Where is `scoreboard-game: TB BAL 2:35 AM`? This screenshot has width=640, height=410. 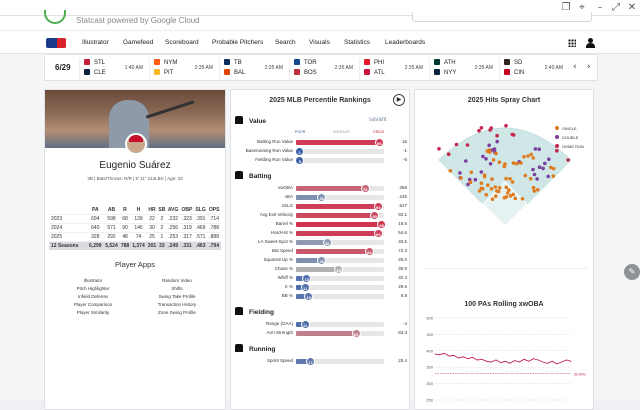
scoreboard-game: TB BAL 2:35 AM is located at coordinates (252, 68).